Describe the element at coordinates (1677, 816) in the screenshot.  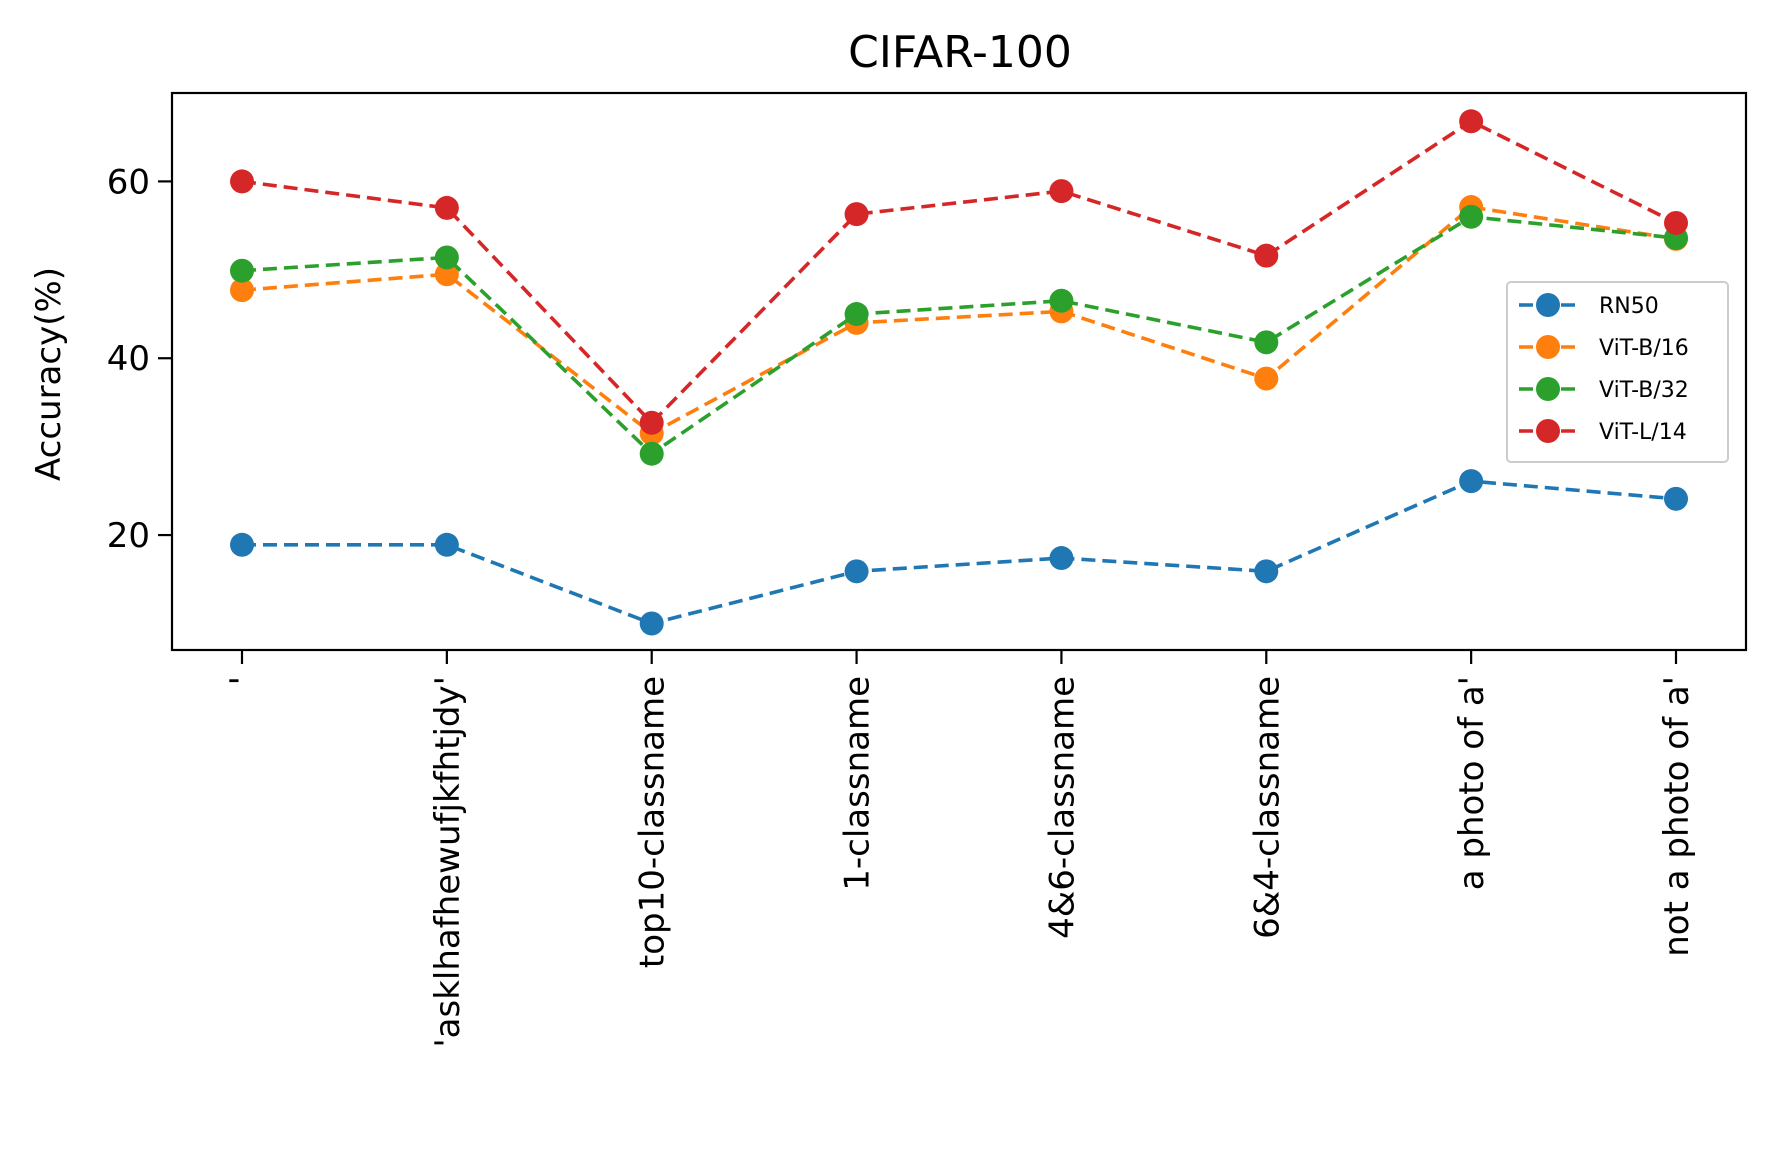
I see `x-tick-label: not a photo of a'` at that location.